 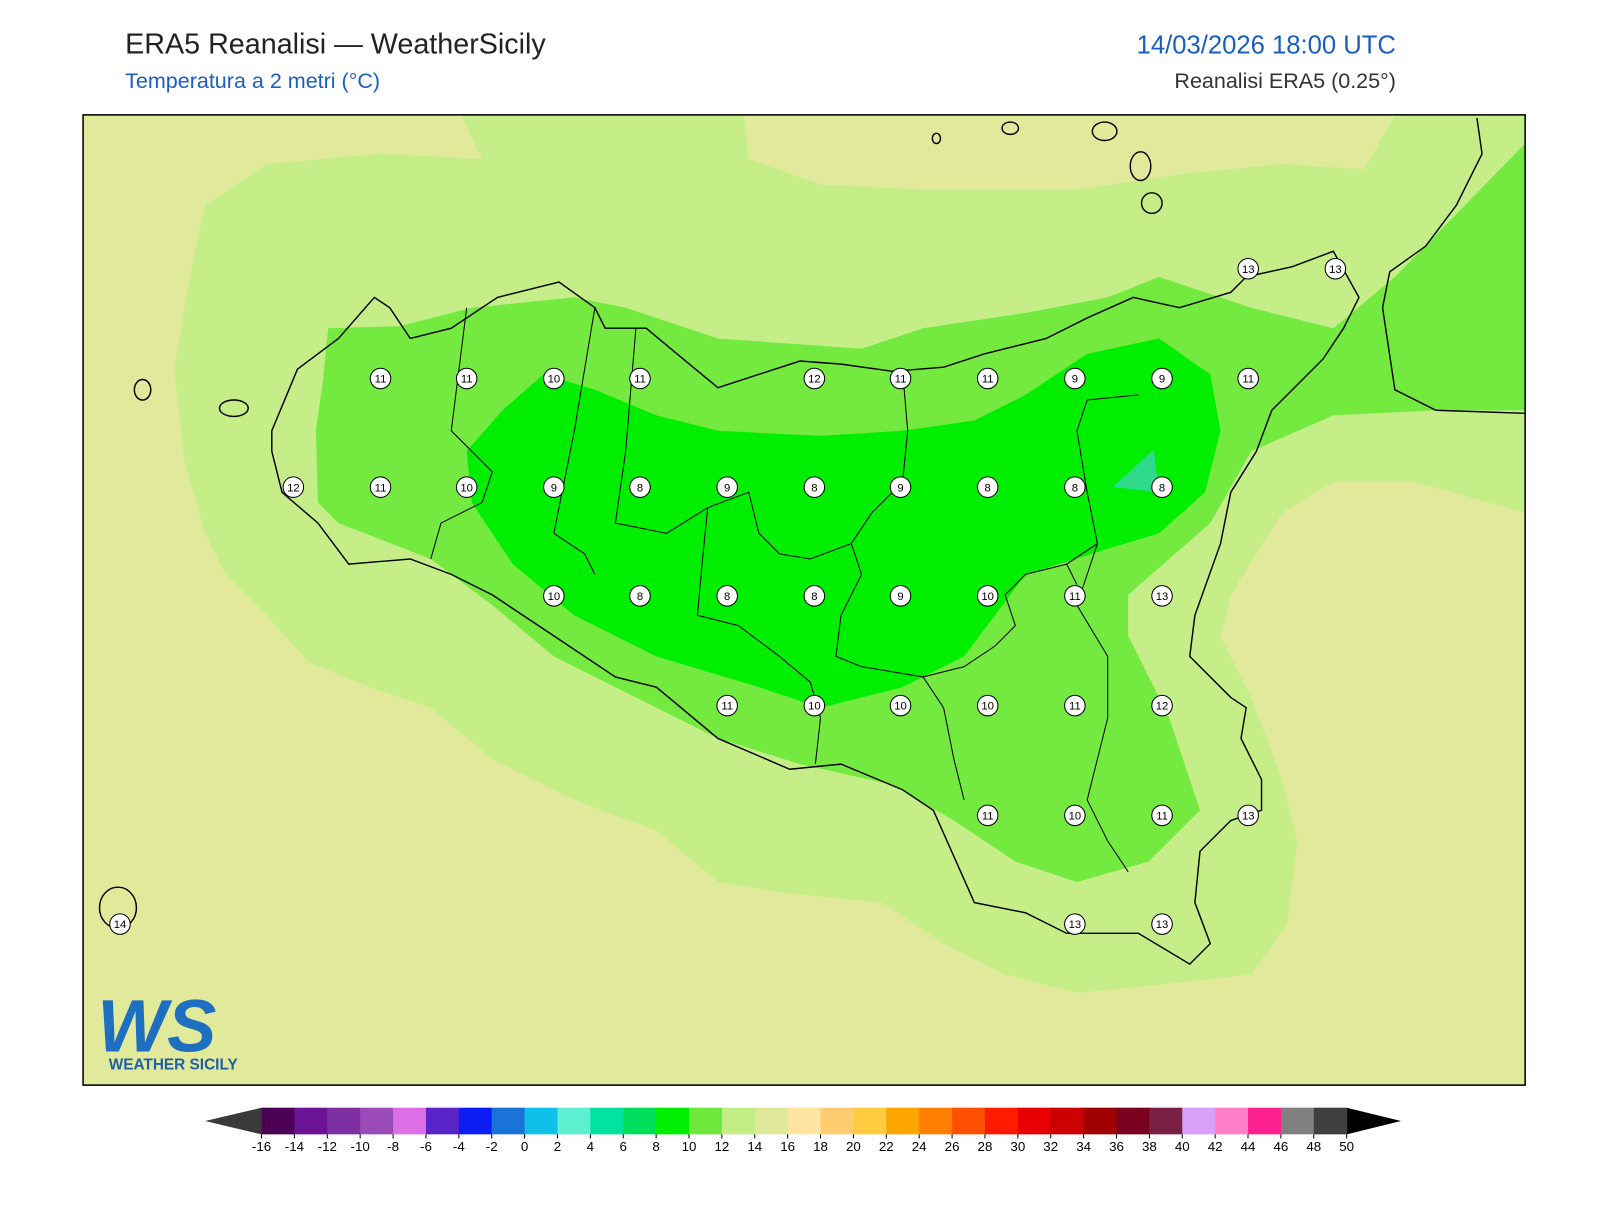 I want to click on colorbar-tick-label: 12, so click(x=721, y=1146).